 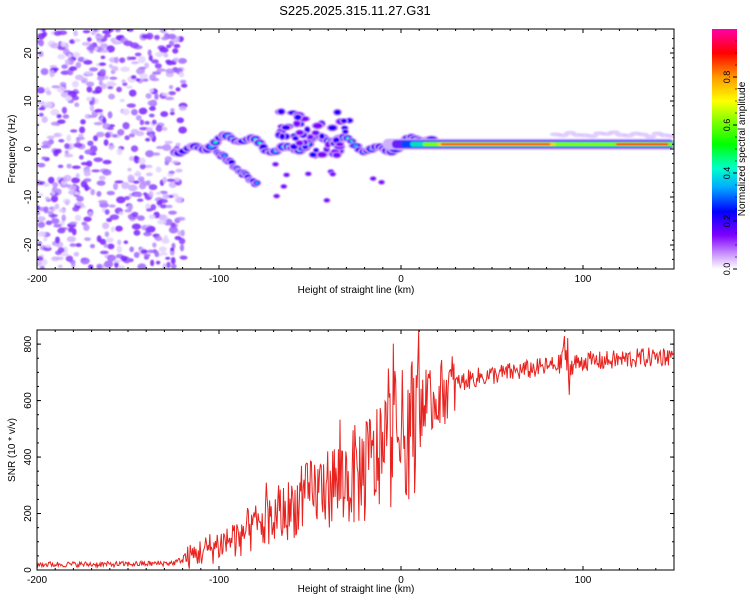 What do you see at coordinates (28, 400) in the screenshot?
I see `y-tick-label: 600` at bounding box center [28, 400].